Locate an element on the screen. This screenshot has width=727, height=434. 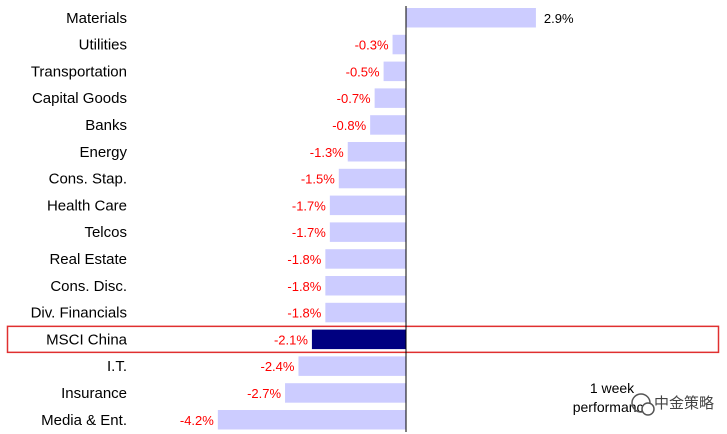
bar-energy is located at coordinates (376, 152).